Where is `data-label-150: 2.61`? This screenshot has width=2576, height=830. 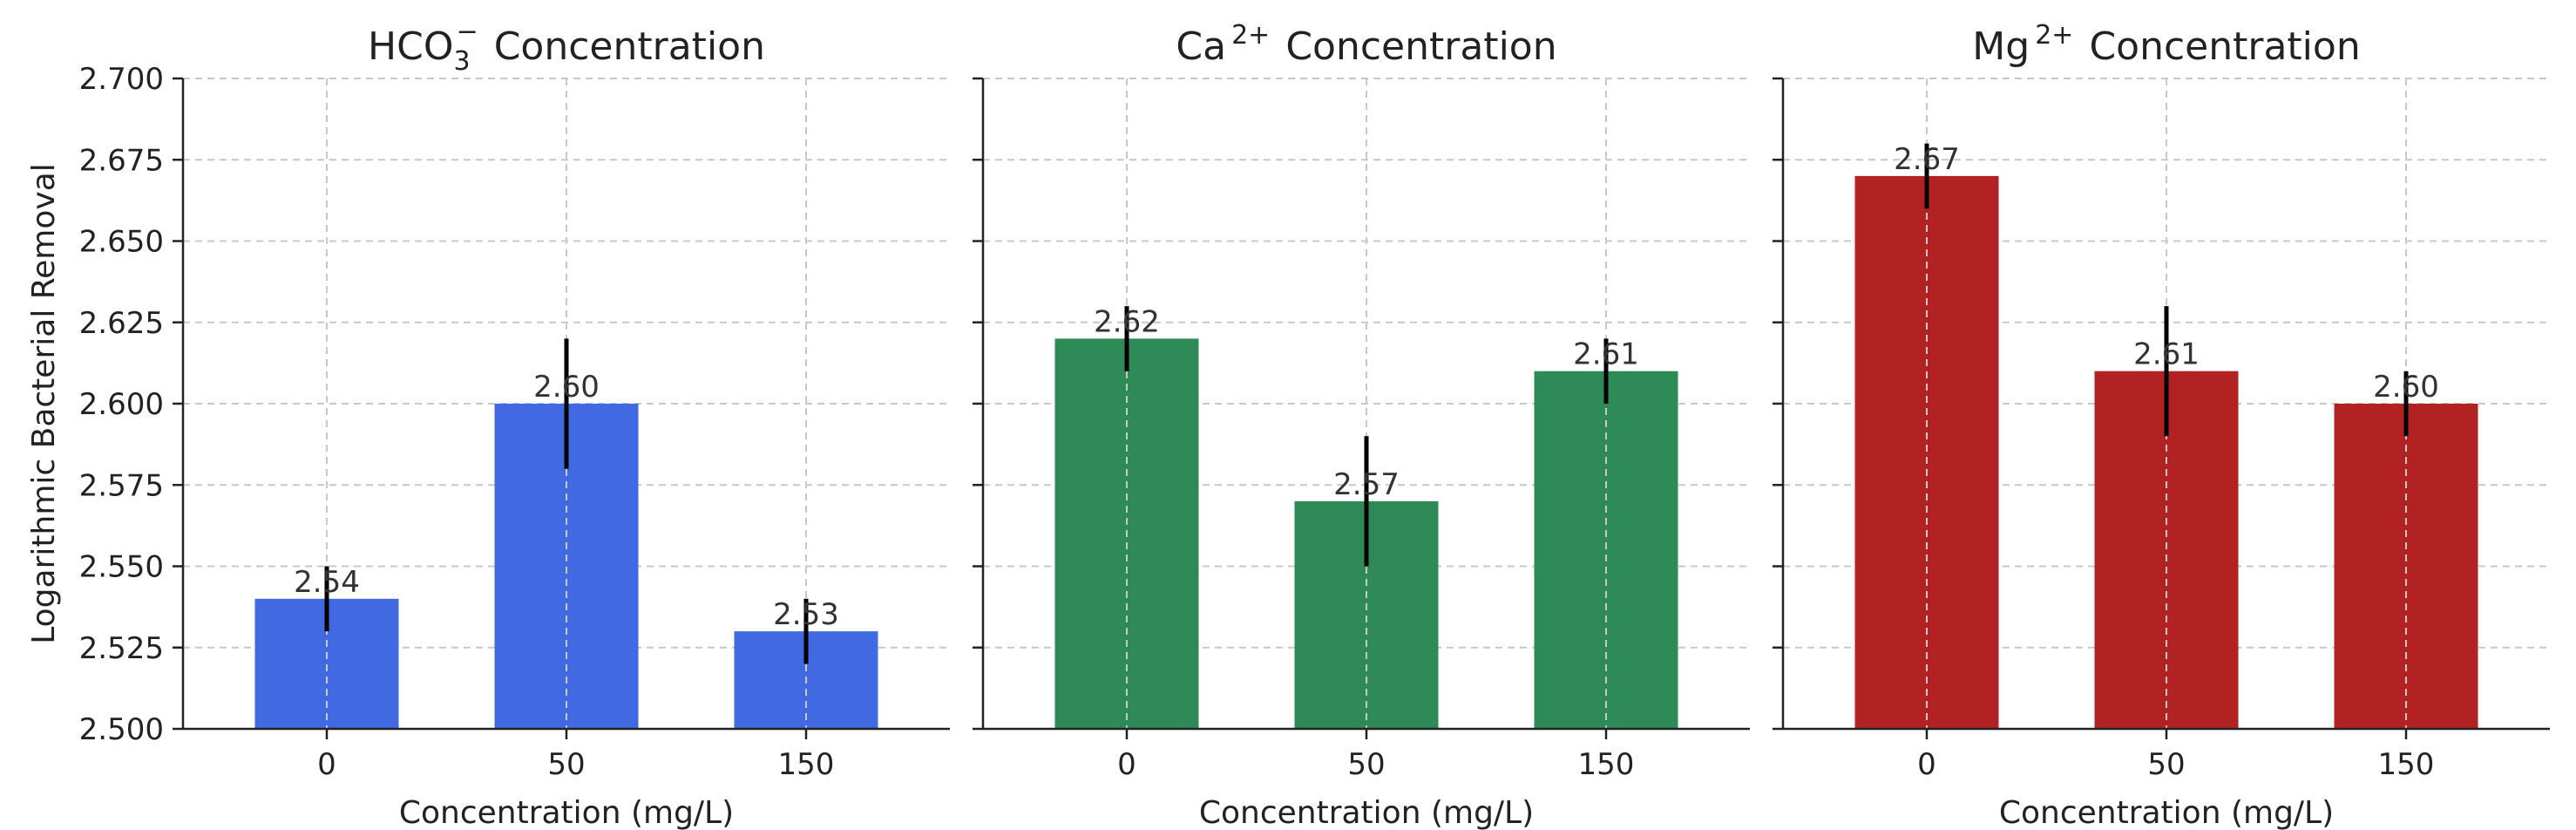
data-label-150: 2.61 is located at coordinates (1606, 355).